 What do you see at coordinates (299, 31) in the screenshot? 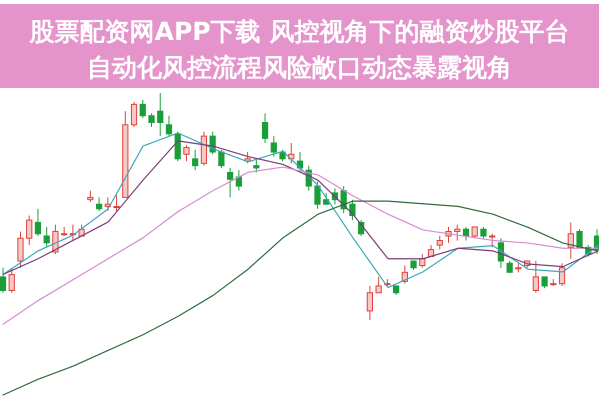
I see `chart-title: 股票配资网APP下载 风控视角下的融资炒股平台` at bounding box center [299, 31].